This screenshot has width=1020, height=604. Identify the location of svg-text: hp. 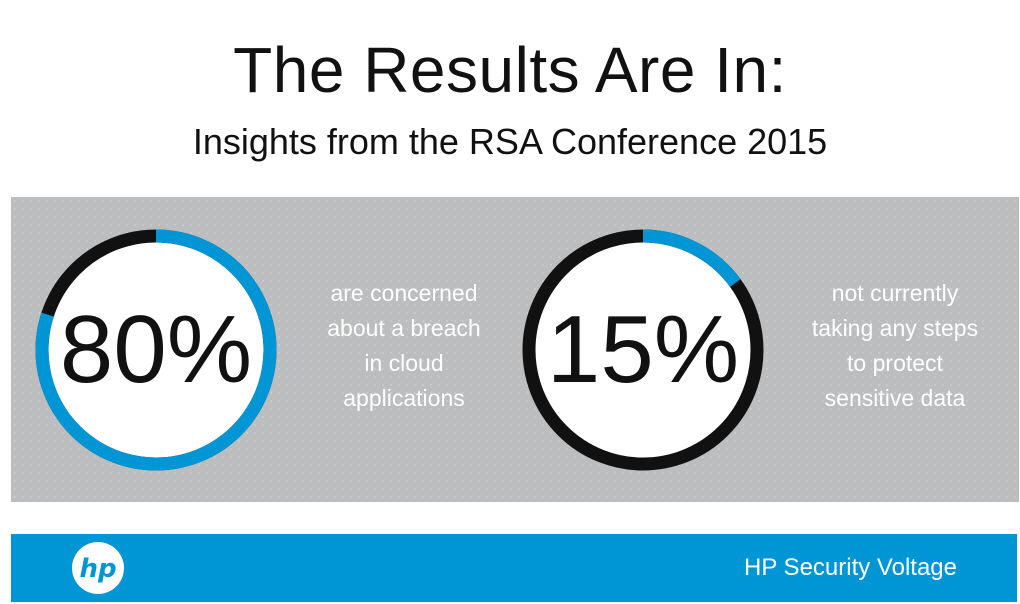
(97, 569).